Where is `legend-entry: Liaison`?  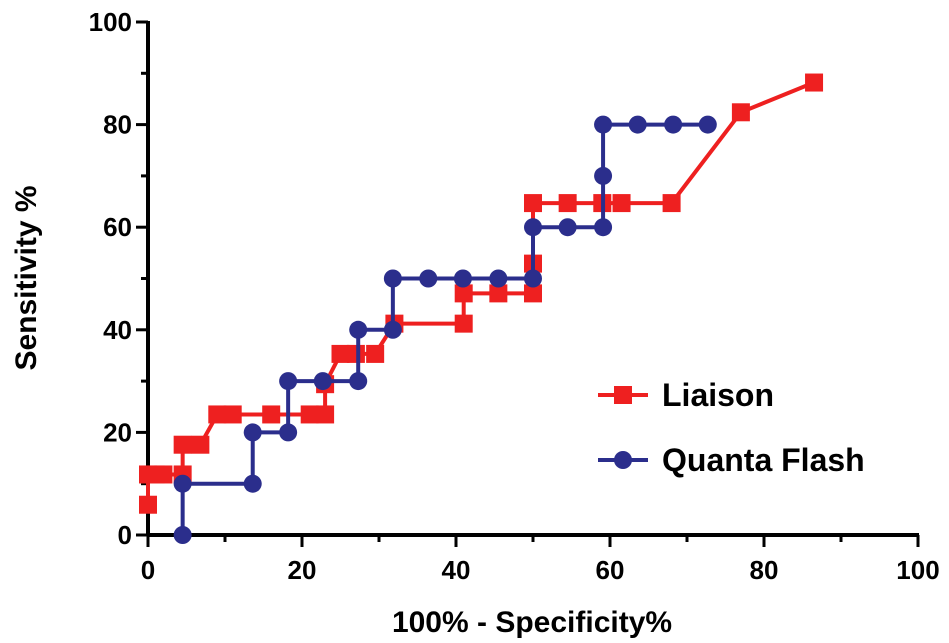
legend-entry: Liaison is located at coordinates (686, 395).